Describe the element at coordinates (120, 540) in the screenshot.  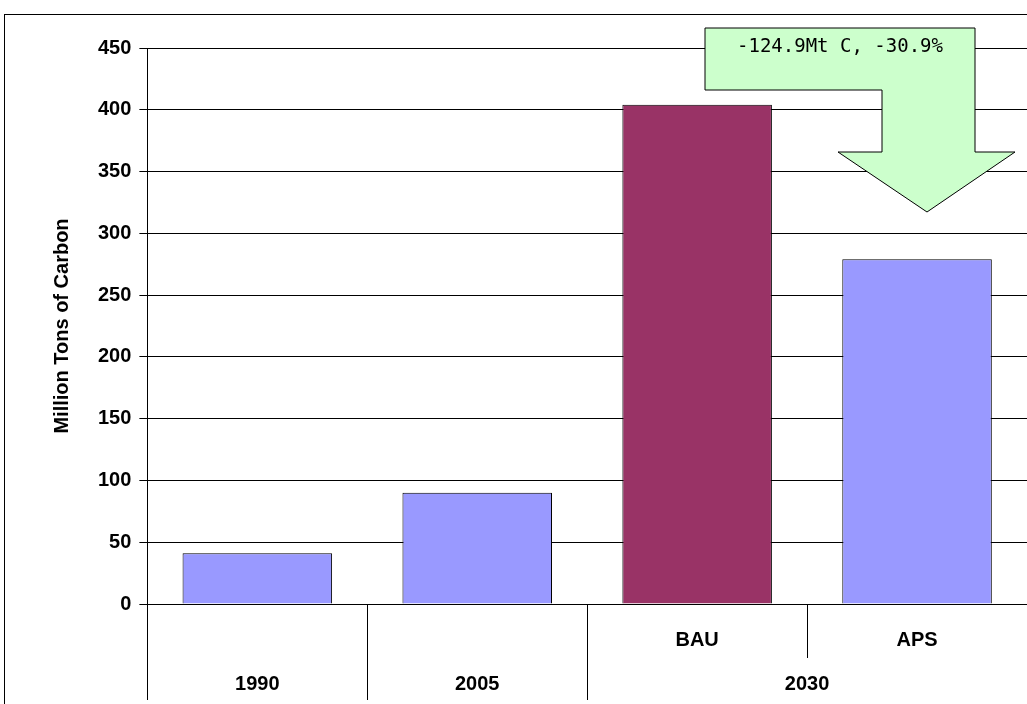
I see `y-tick-label: 50` at that location.